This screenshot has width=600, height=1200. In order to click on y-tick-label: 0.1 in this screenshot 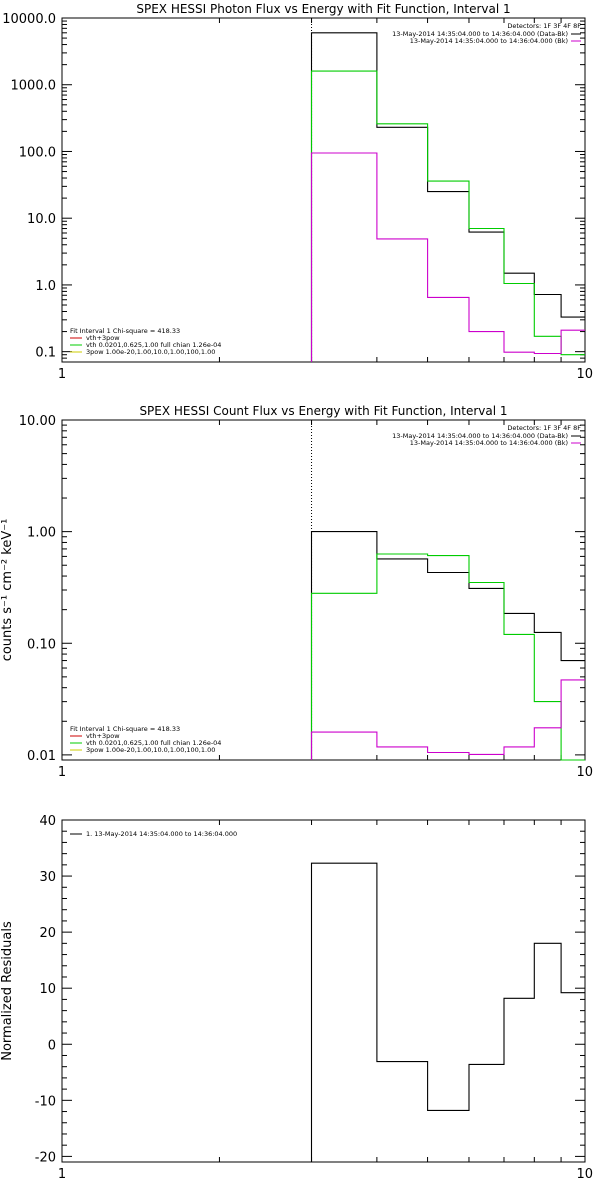, I will do `click(45, 353)`.